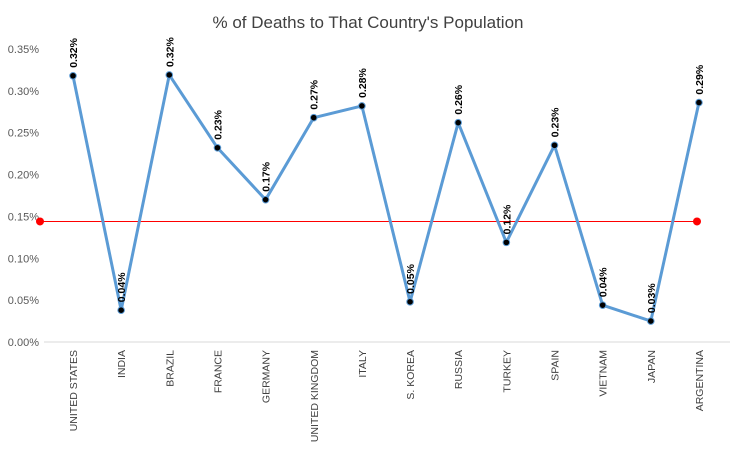 This screenshot has height=449, width=737. What do you see at coordinates (700, 380) in the screenshot?
I see `x-tick-label: ARGENTINA` at bounding box center [700, 380].